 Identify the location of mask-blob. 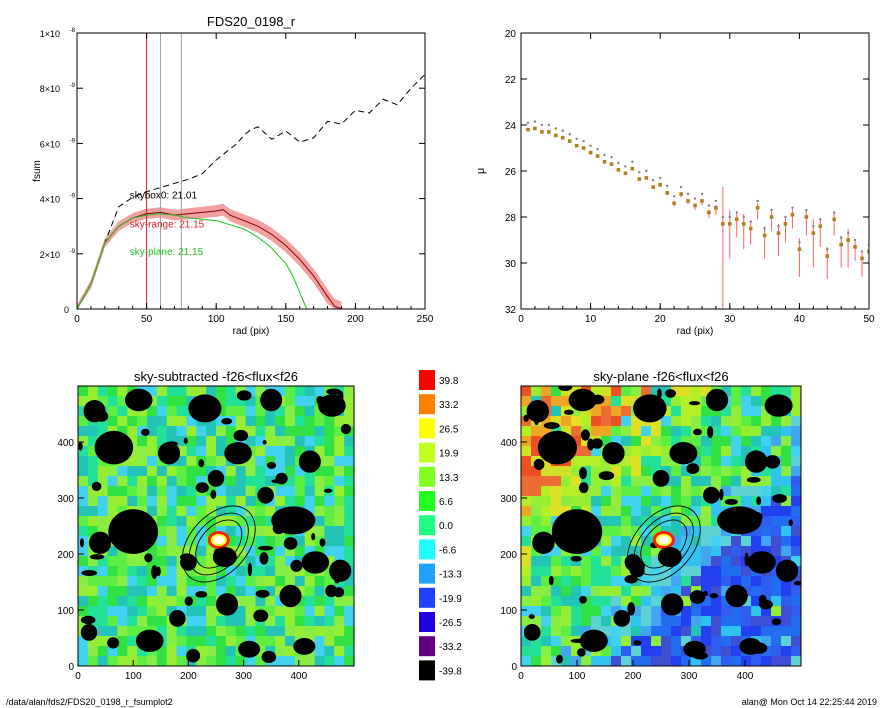
(89, 632).